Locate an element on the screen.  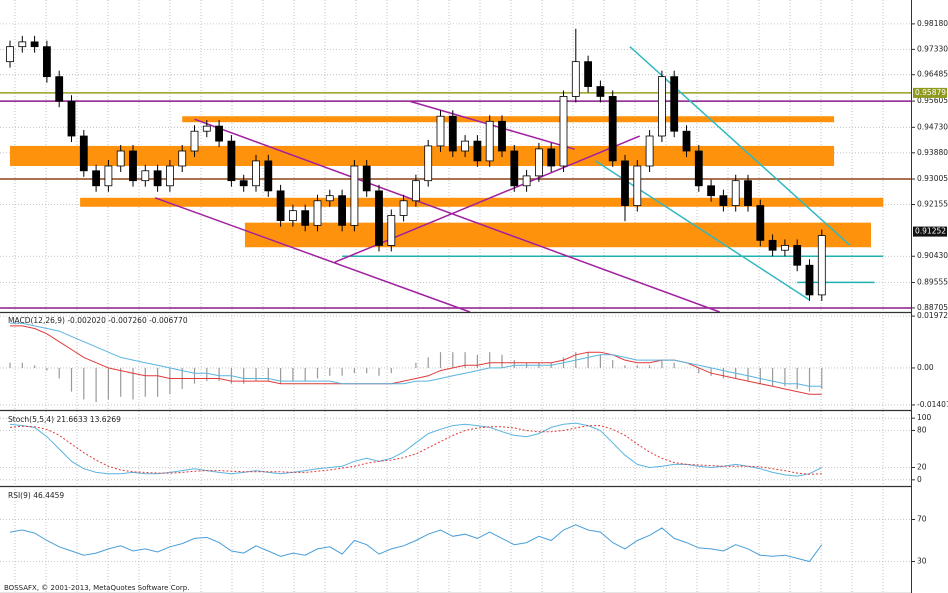
y-tick-label: 30 is located at coordinates (922, 561).